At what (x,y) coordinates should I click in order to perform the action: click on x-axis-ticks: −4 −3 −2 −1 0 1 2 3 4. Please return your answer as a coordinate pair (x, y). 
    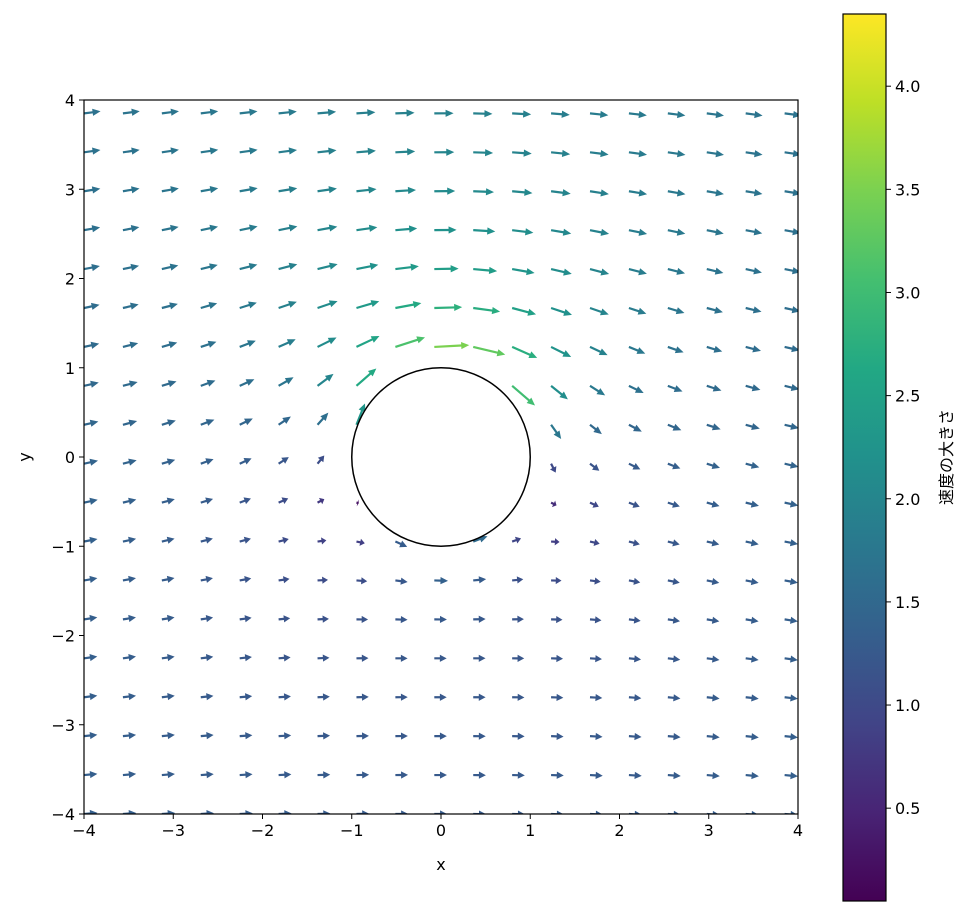
    Looking at the image, I should click on (437, 827).